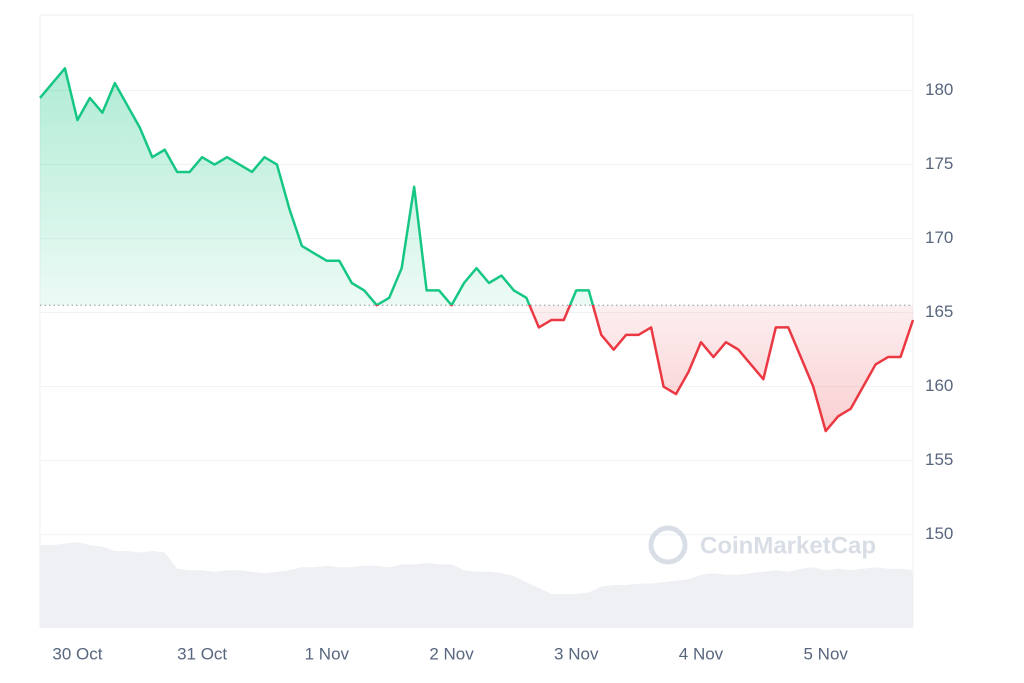 This screenshot has height=683, width=1024. I want to click on y-tick-label: 155, so click(939, 459).